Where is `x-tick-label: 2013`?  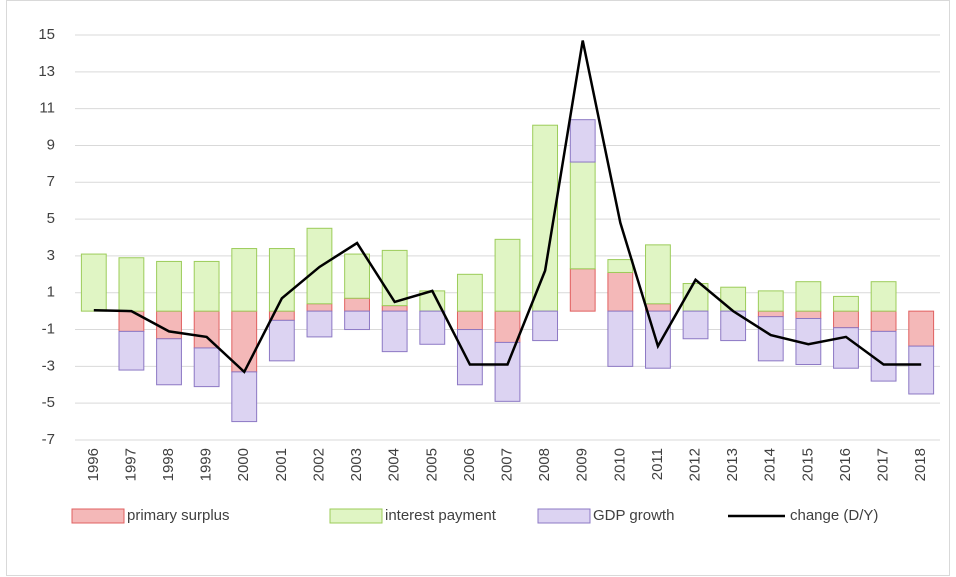
x-tick-label: 2013 is located at coordinates (732, 464).